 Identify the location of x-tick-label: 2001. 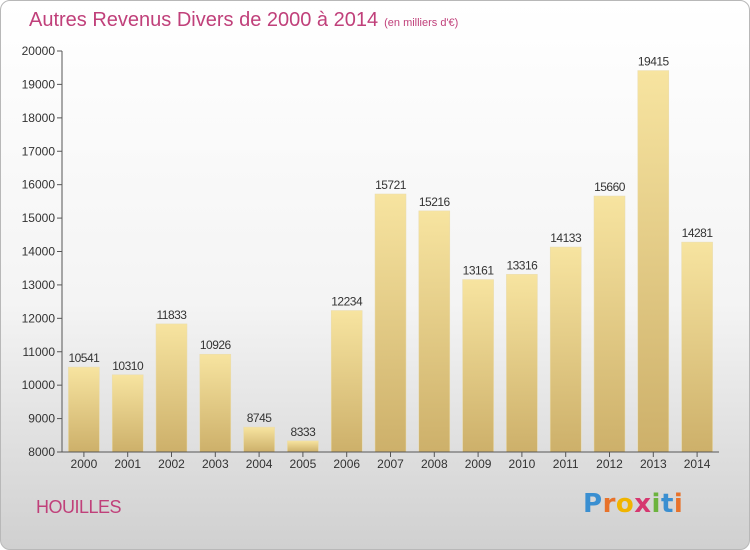
(127, 464).